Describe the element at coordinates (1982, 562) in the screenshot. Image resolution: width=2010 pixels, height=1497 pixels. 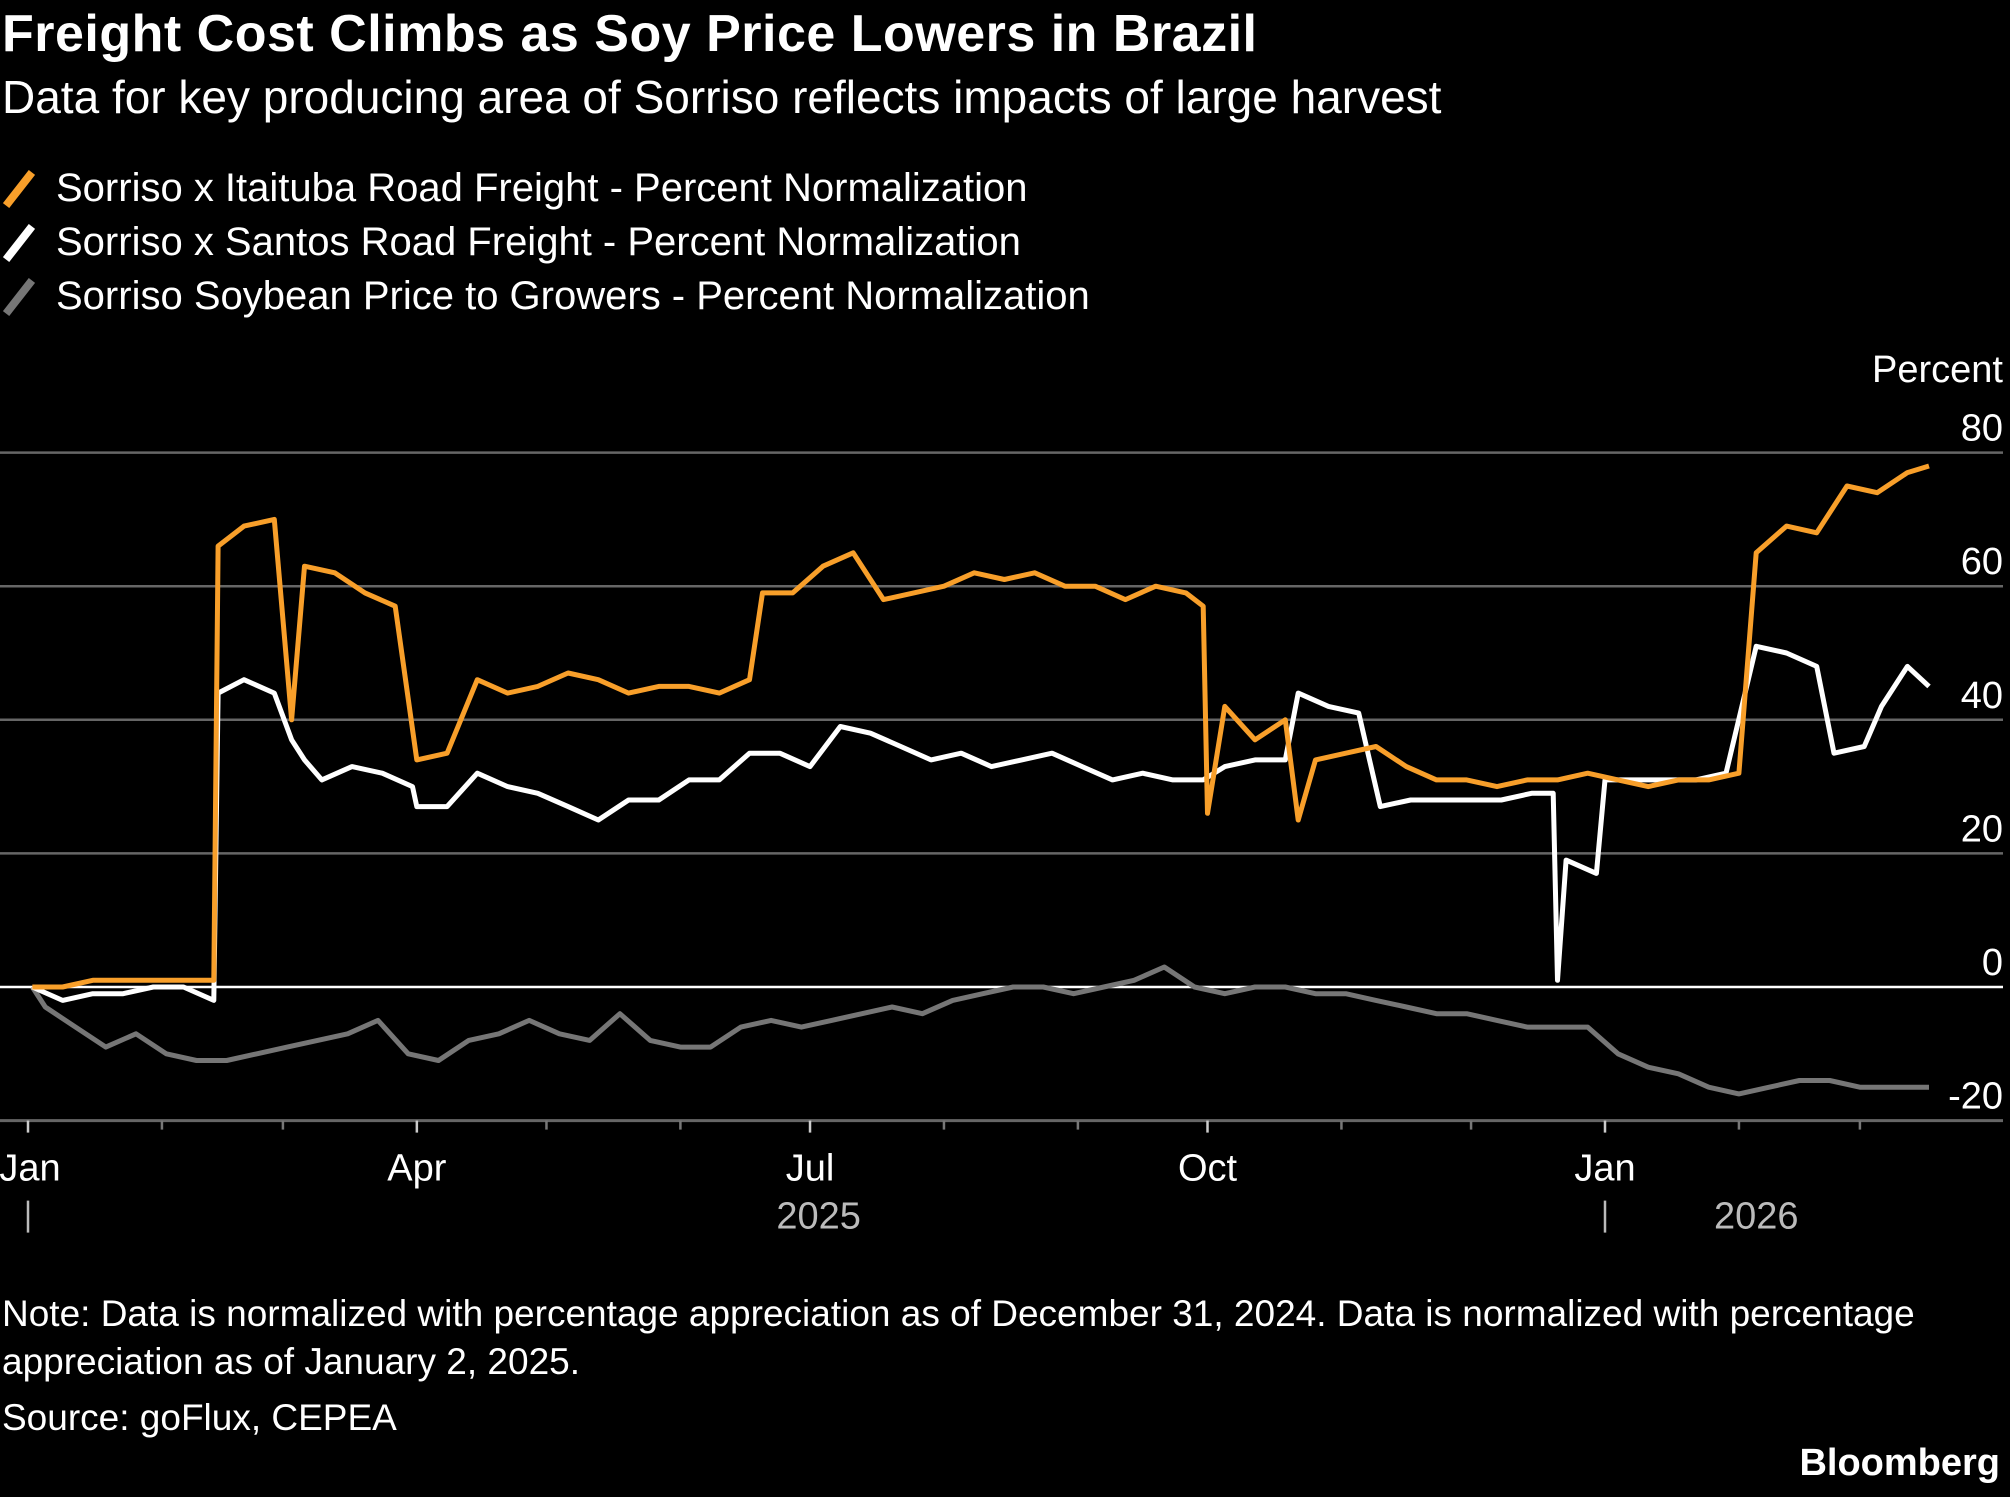
I see `y-tick-label: 60` at that location.